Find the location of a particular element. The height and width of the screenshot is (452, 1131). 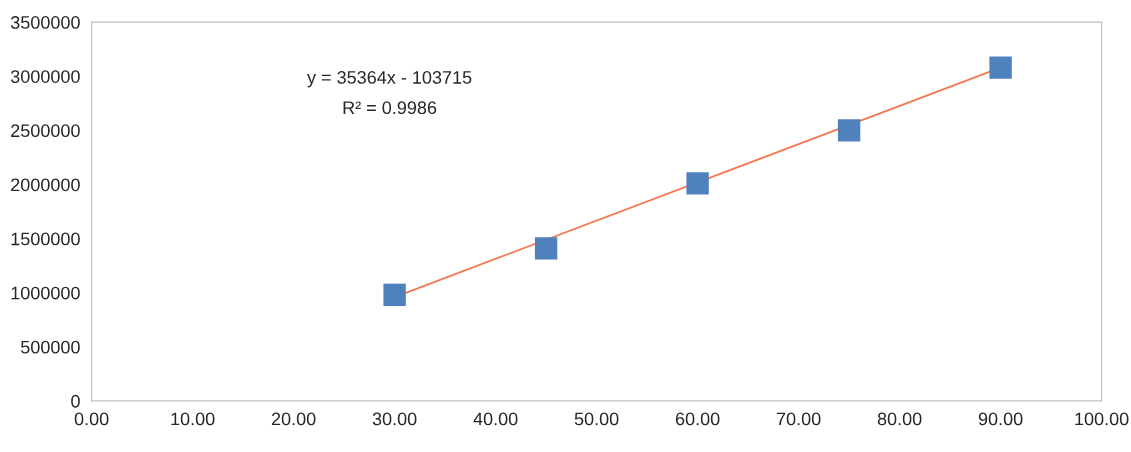

y-tick-label: 3000000 is located at coordinates (45, 76).